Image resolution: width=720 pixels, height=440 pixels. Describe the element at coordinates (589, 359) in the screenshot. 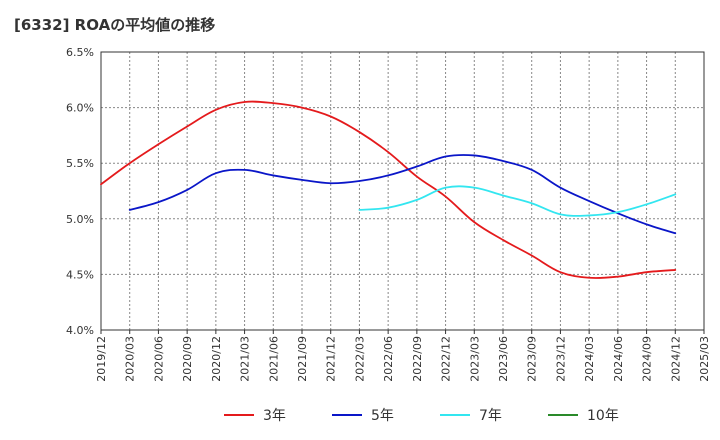

I see `x-tick-label: 2024/03` at that location.